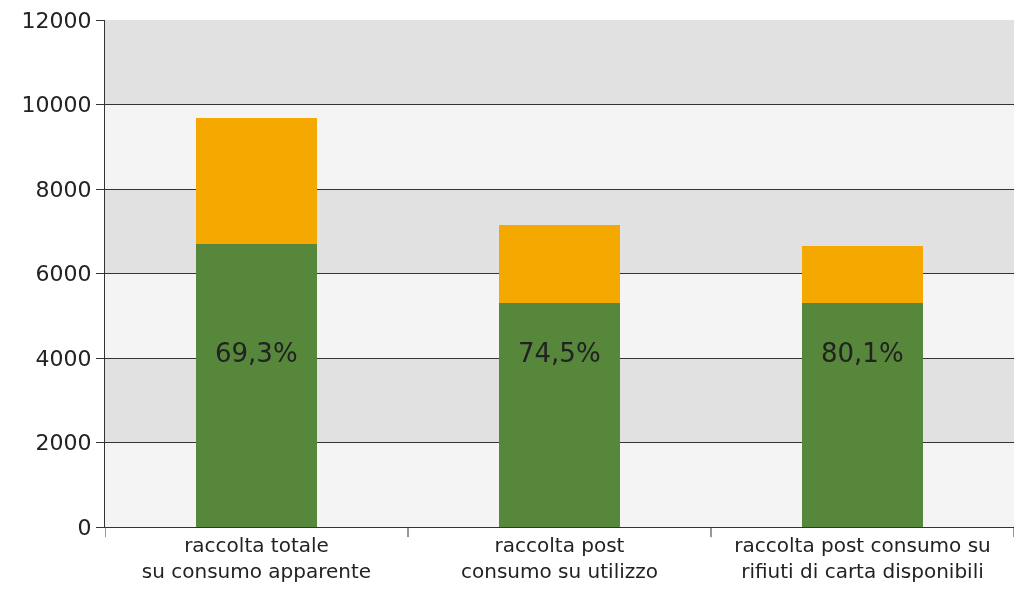 The image size is (1017, 597). I want to click on y-tick-label: 8000, so click(63, 189).